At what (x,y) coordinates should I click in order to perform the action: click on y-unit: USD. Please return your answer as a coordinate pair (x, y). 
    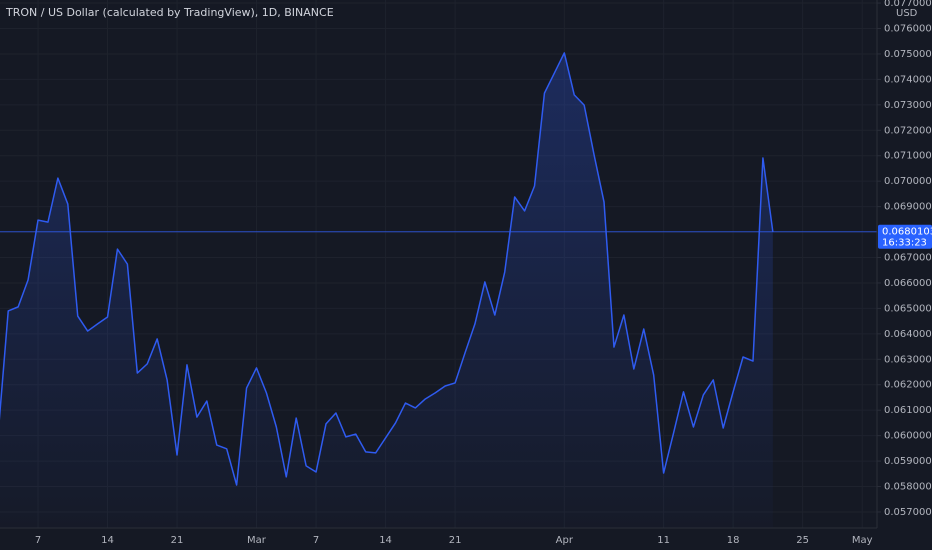
    Looking at the image, I should click on (907, 13).